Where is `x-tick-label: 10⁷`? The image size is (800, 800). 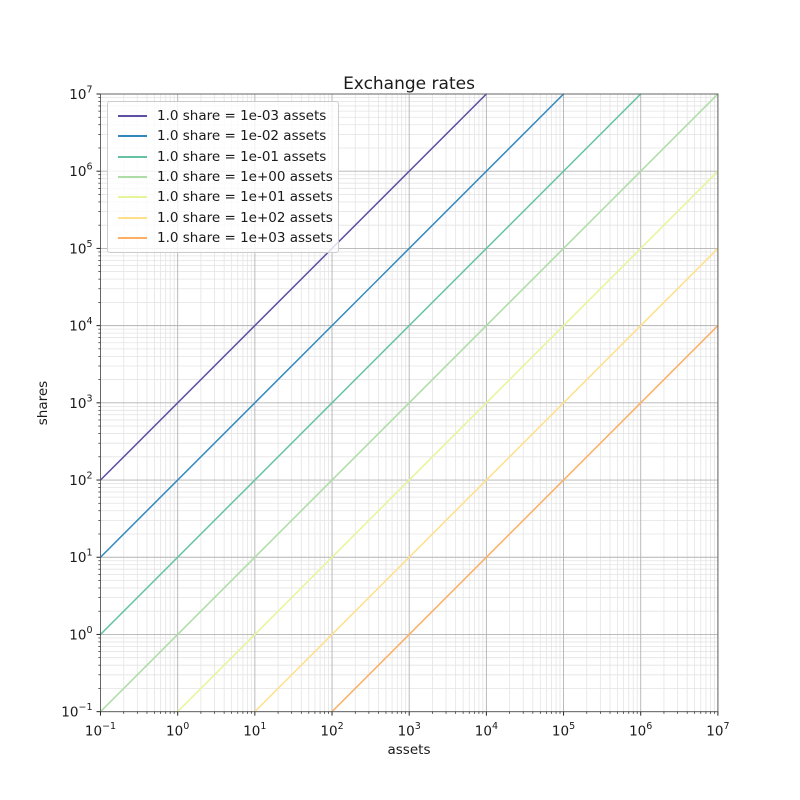
x-tick-label: 10⁷ is located at coordinates (717, 730).